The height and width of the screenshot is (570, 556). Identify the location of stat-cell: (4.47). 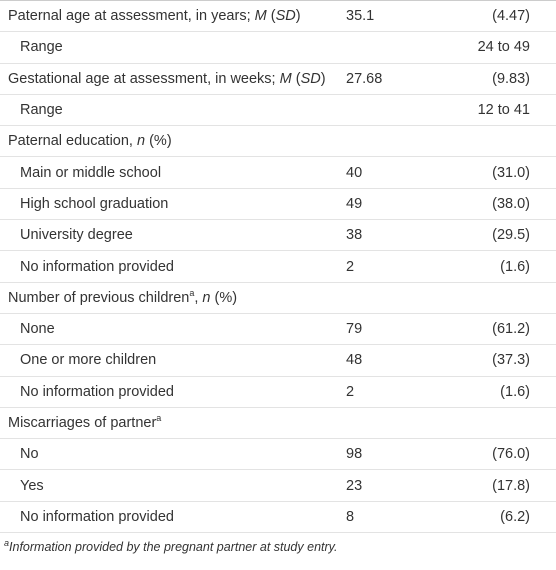
(516, 16).